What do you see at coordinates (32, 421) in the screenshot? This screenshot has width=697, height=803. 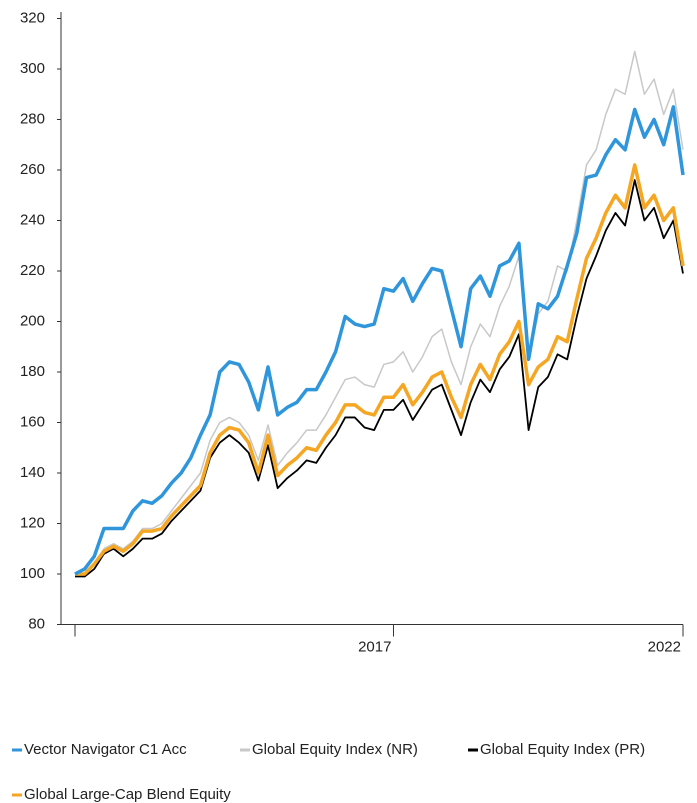 I see `y-tick-label: 160` at bounding box center [32, 421].